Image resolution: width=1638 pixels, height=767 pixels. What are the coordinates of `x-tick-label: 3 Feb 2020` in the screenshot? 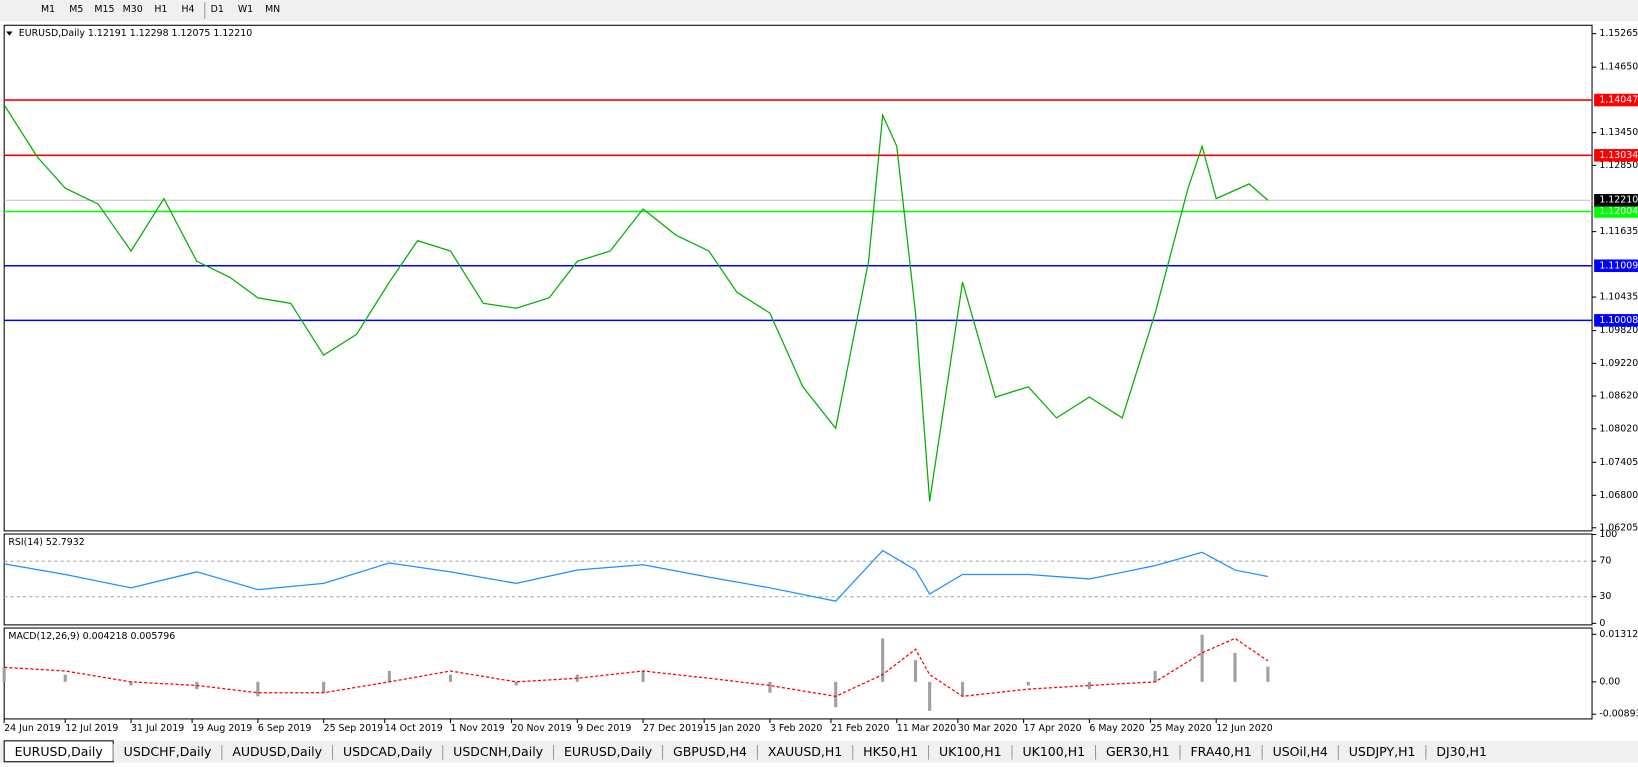 It's located at (796, 728).